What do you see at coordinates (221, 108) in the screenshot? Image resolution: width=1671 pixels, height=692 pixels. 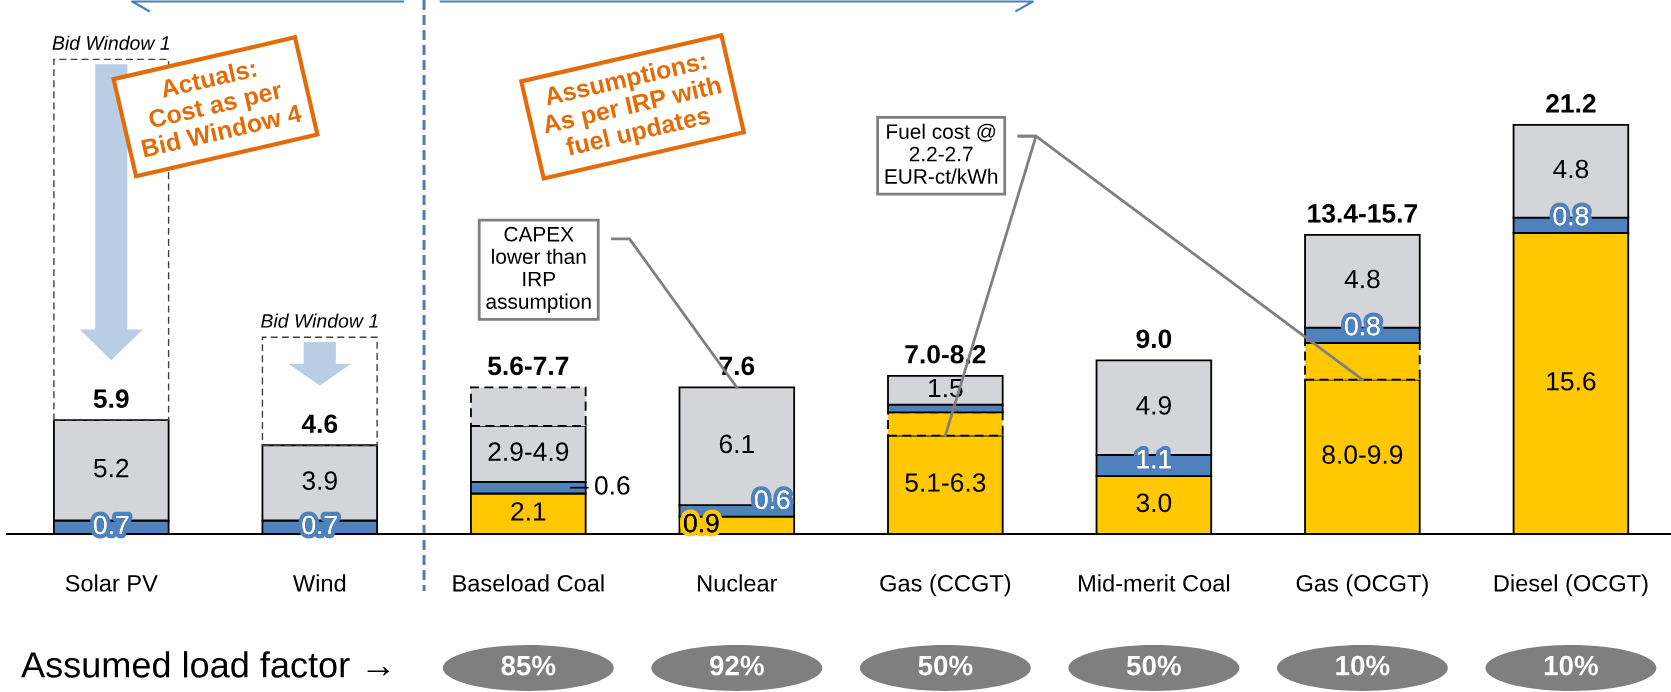 I see `annotation: Actuals: Cost as per Bid Window 4` at bounding box center [221, 108].